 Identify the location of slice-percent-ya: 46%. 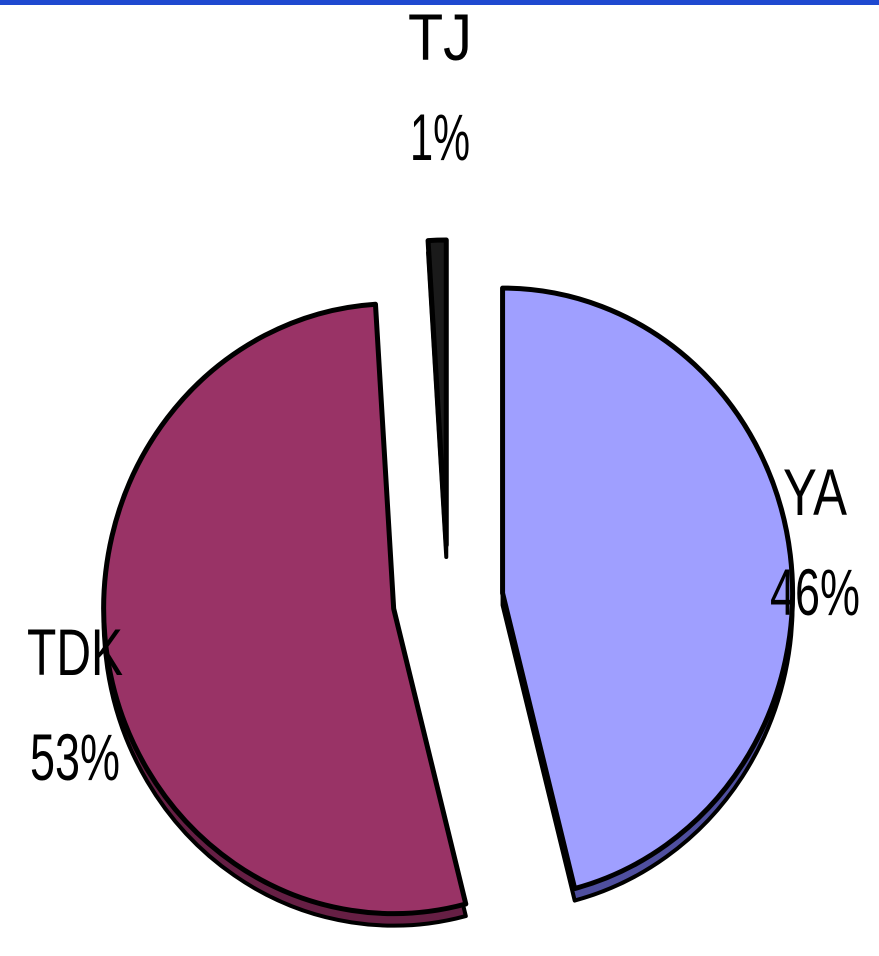
(815, 592).